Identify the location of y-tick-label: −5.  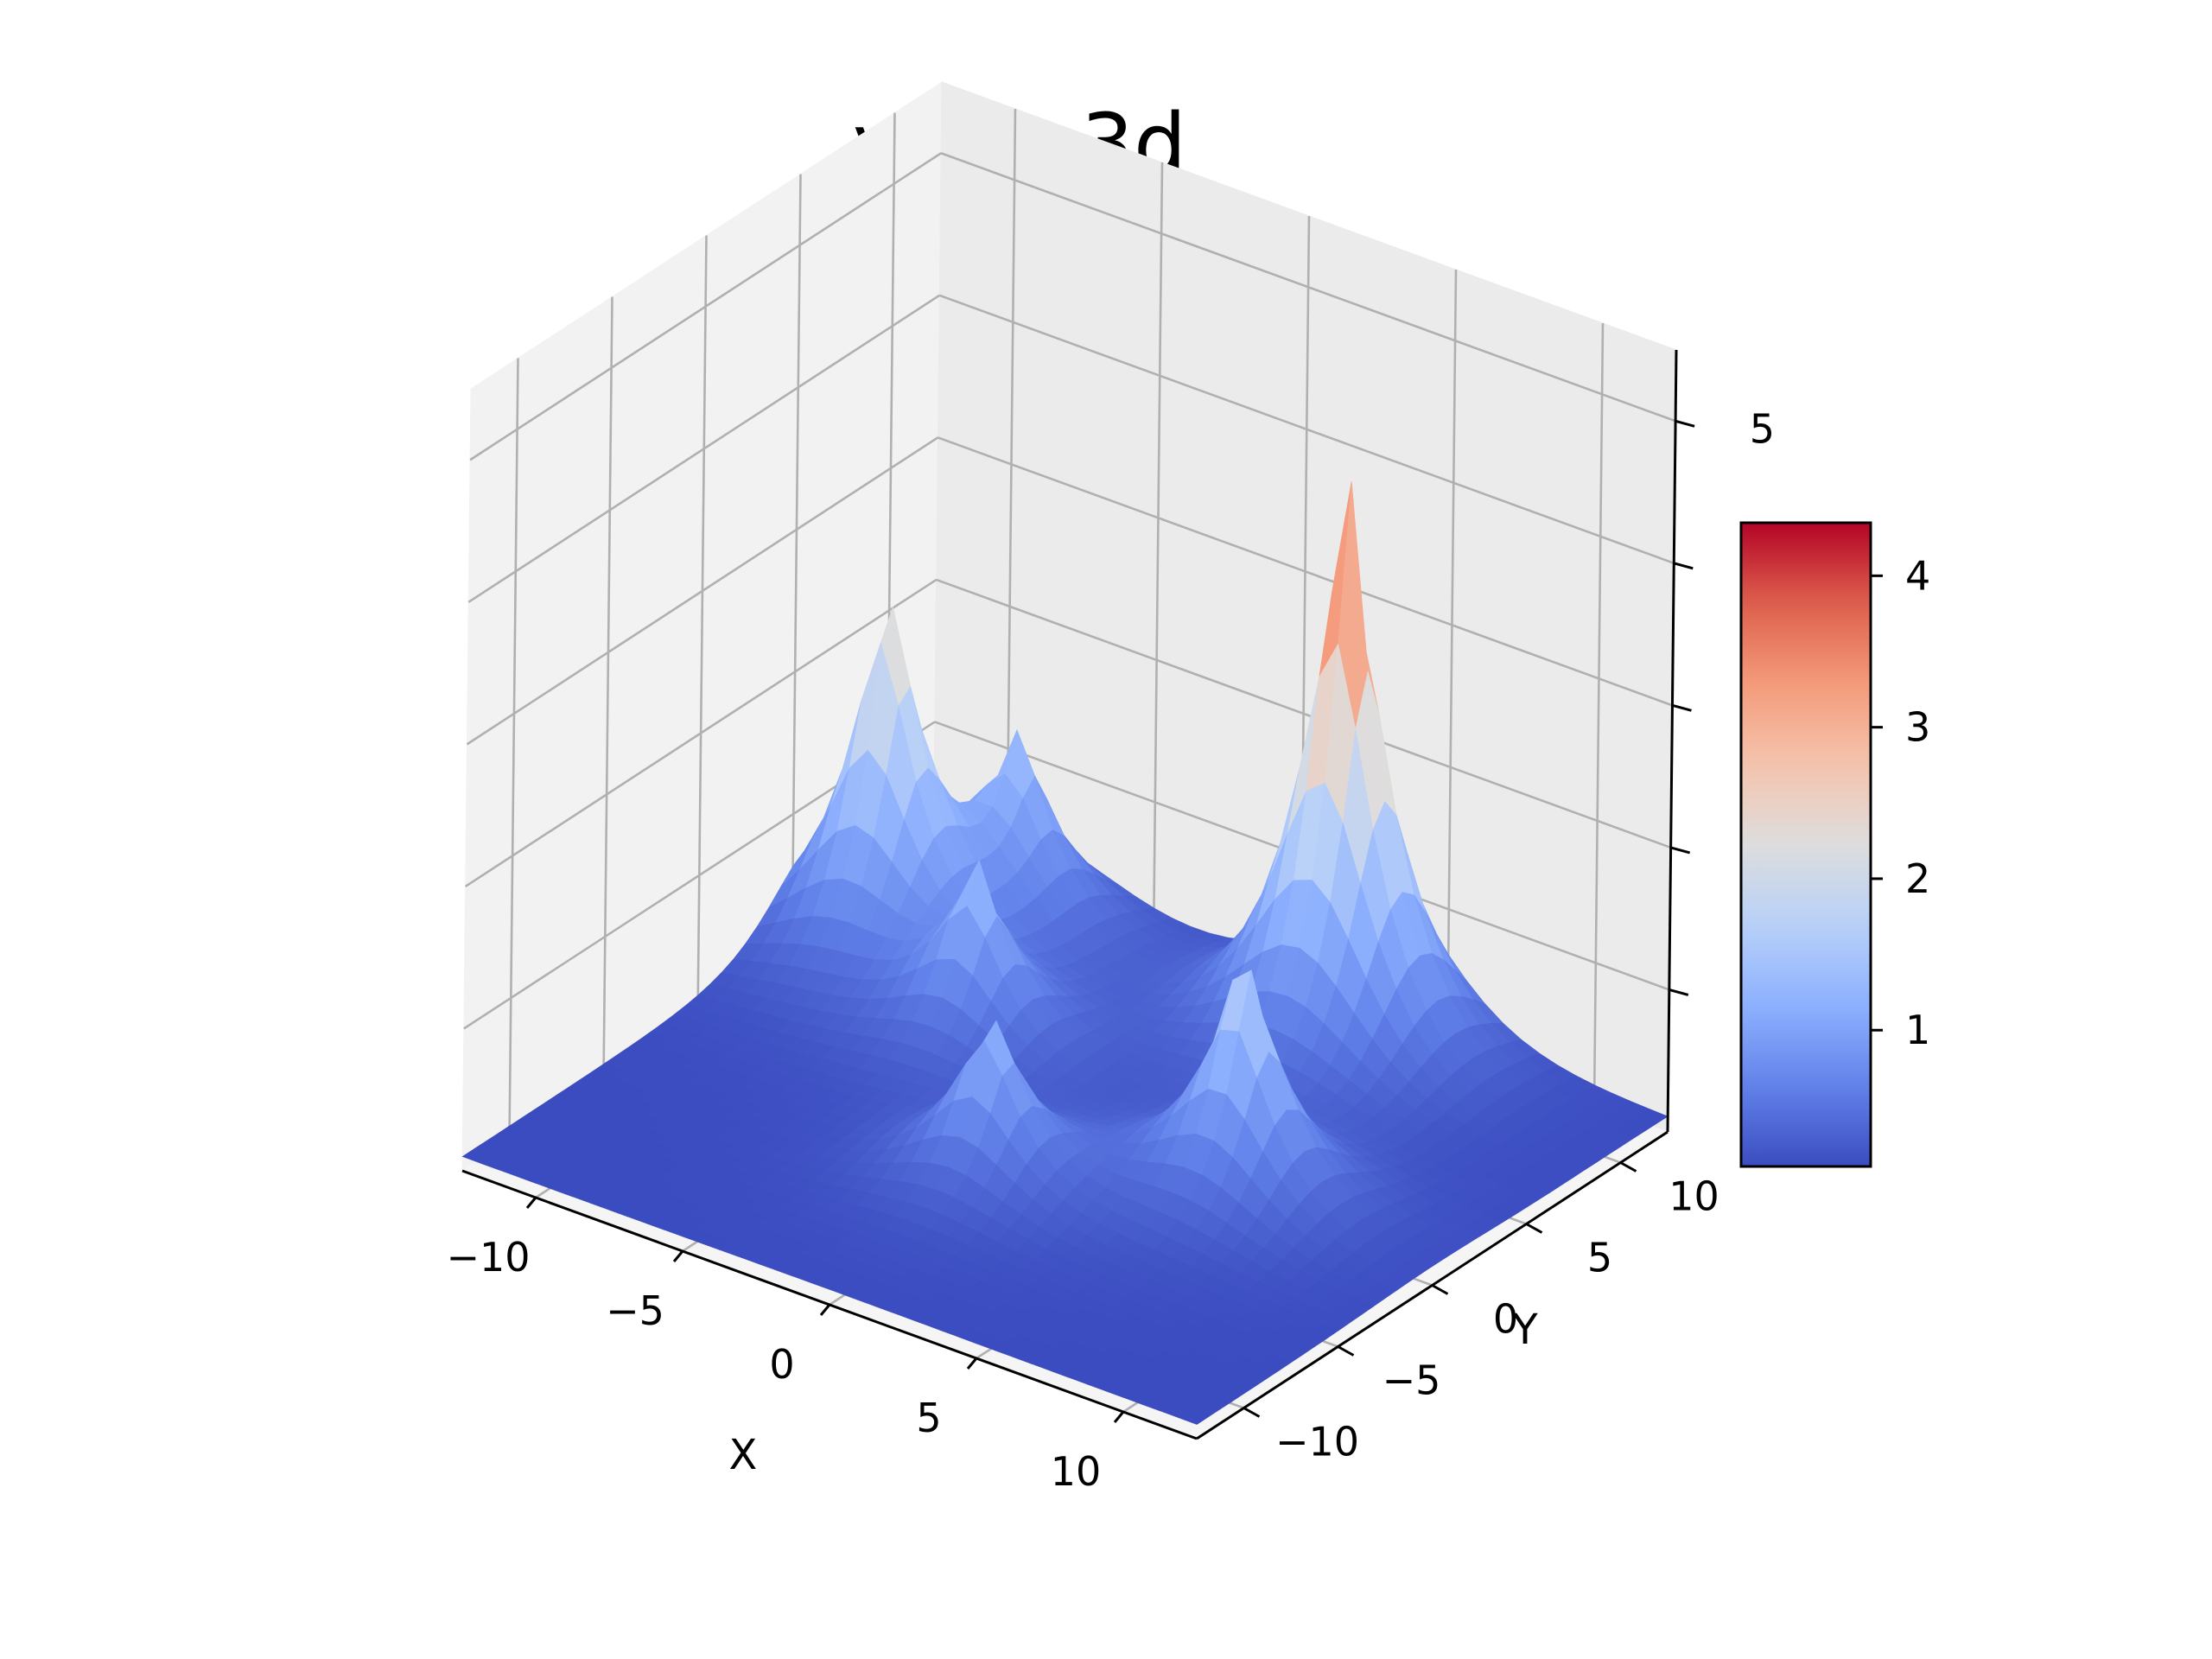
(1411, 1380).